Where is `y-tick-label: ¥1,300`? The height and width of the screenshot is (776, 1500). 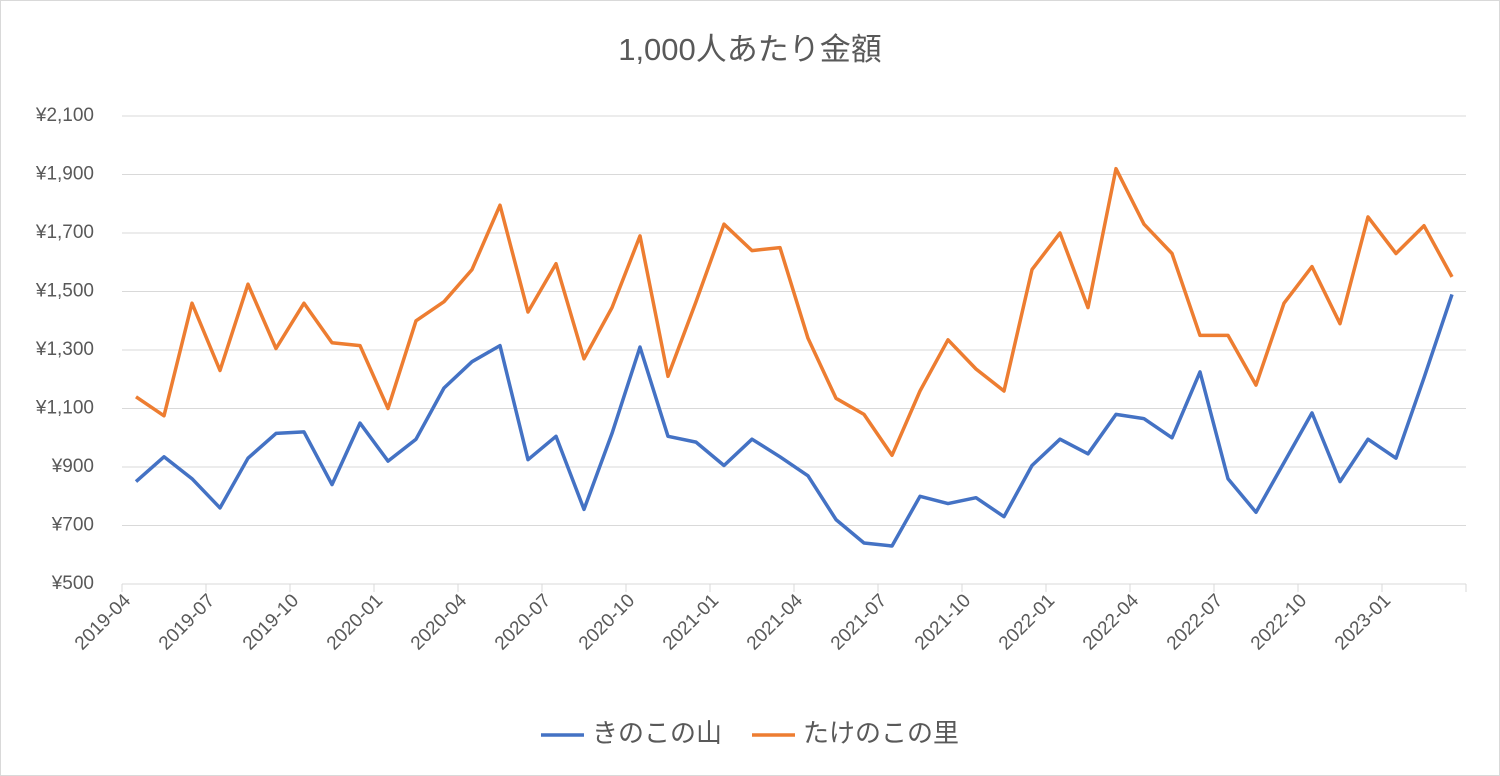 y-tick-label: ¥1,300 is located at coordinates (64, 349).